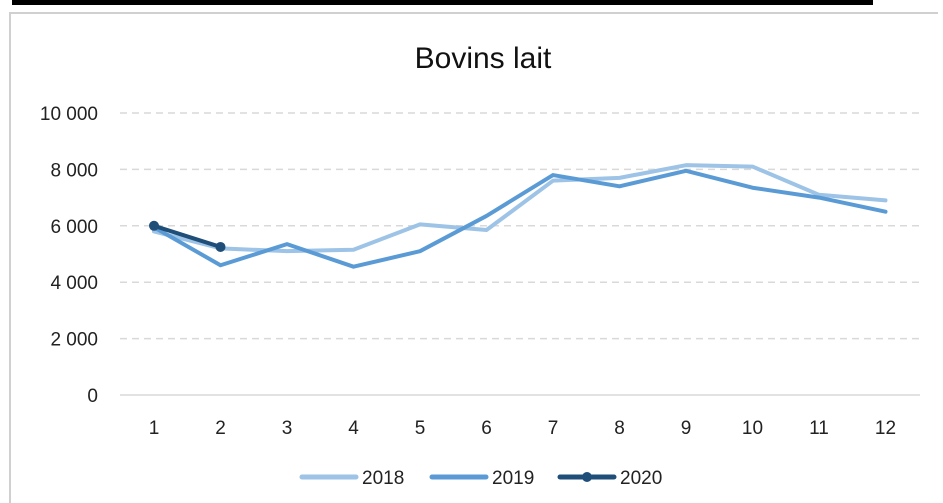  I want to click on x-tick-label: 5, so click(420, 428).